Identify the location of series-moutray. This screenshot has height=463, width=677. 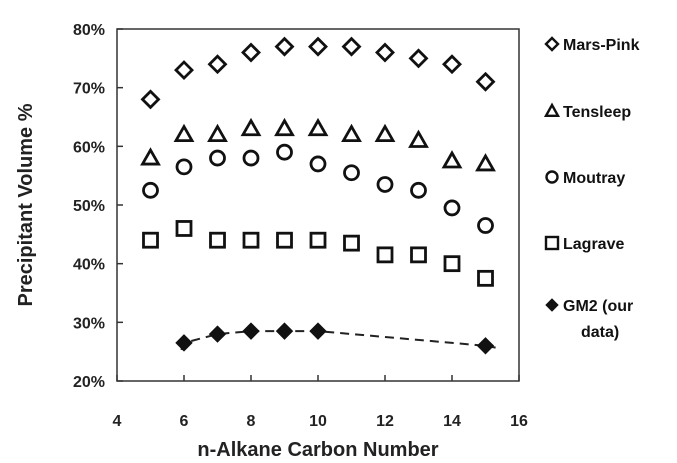
(318, 188).